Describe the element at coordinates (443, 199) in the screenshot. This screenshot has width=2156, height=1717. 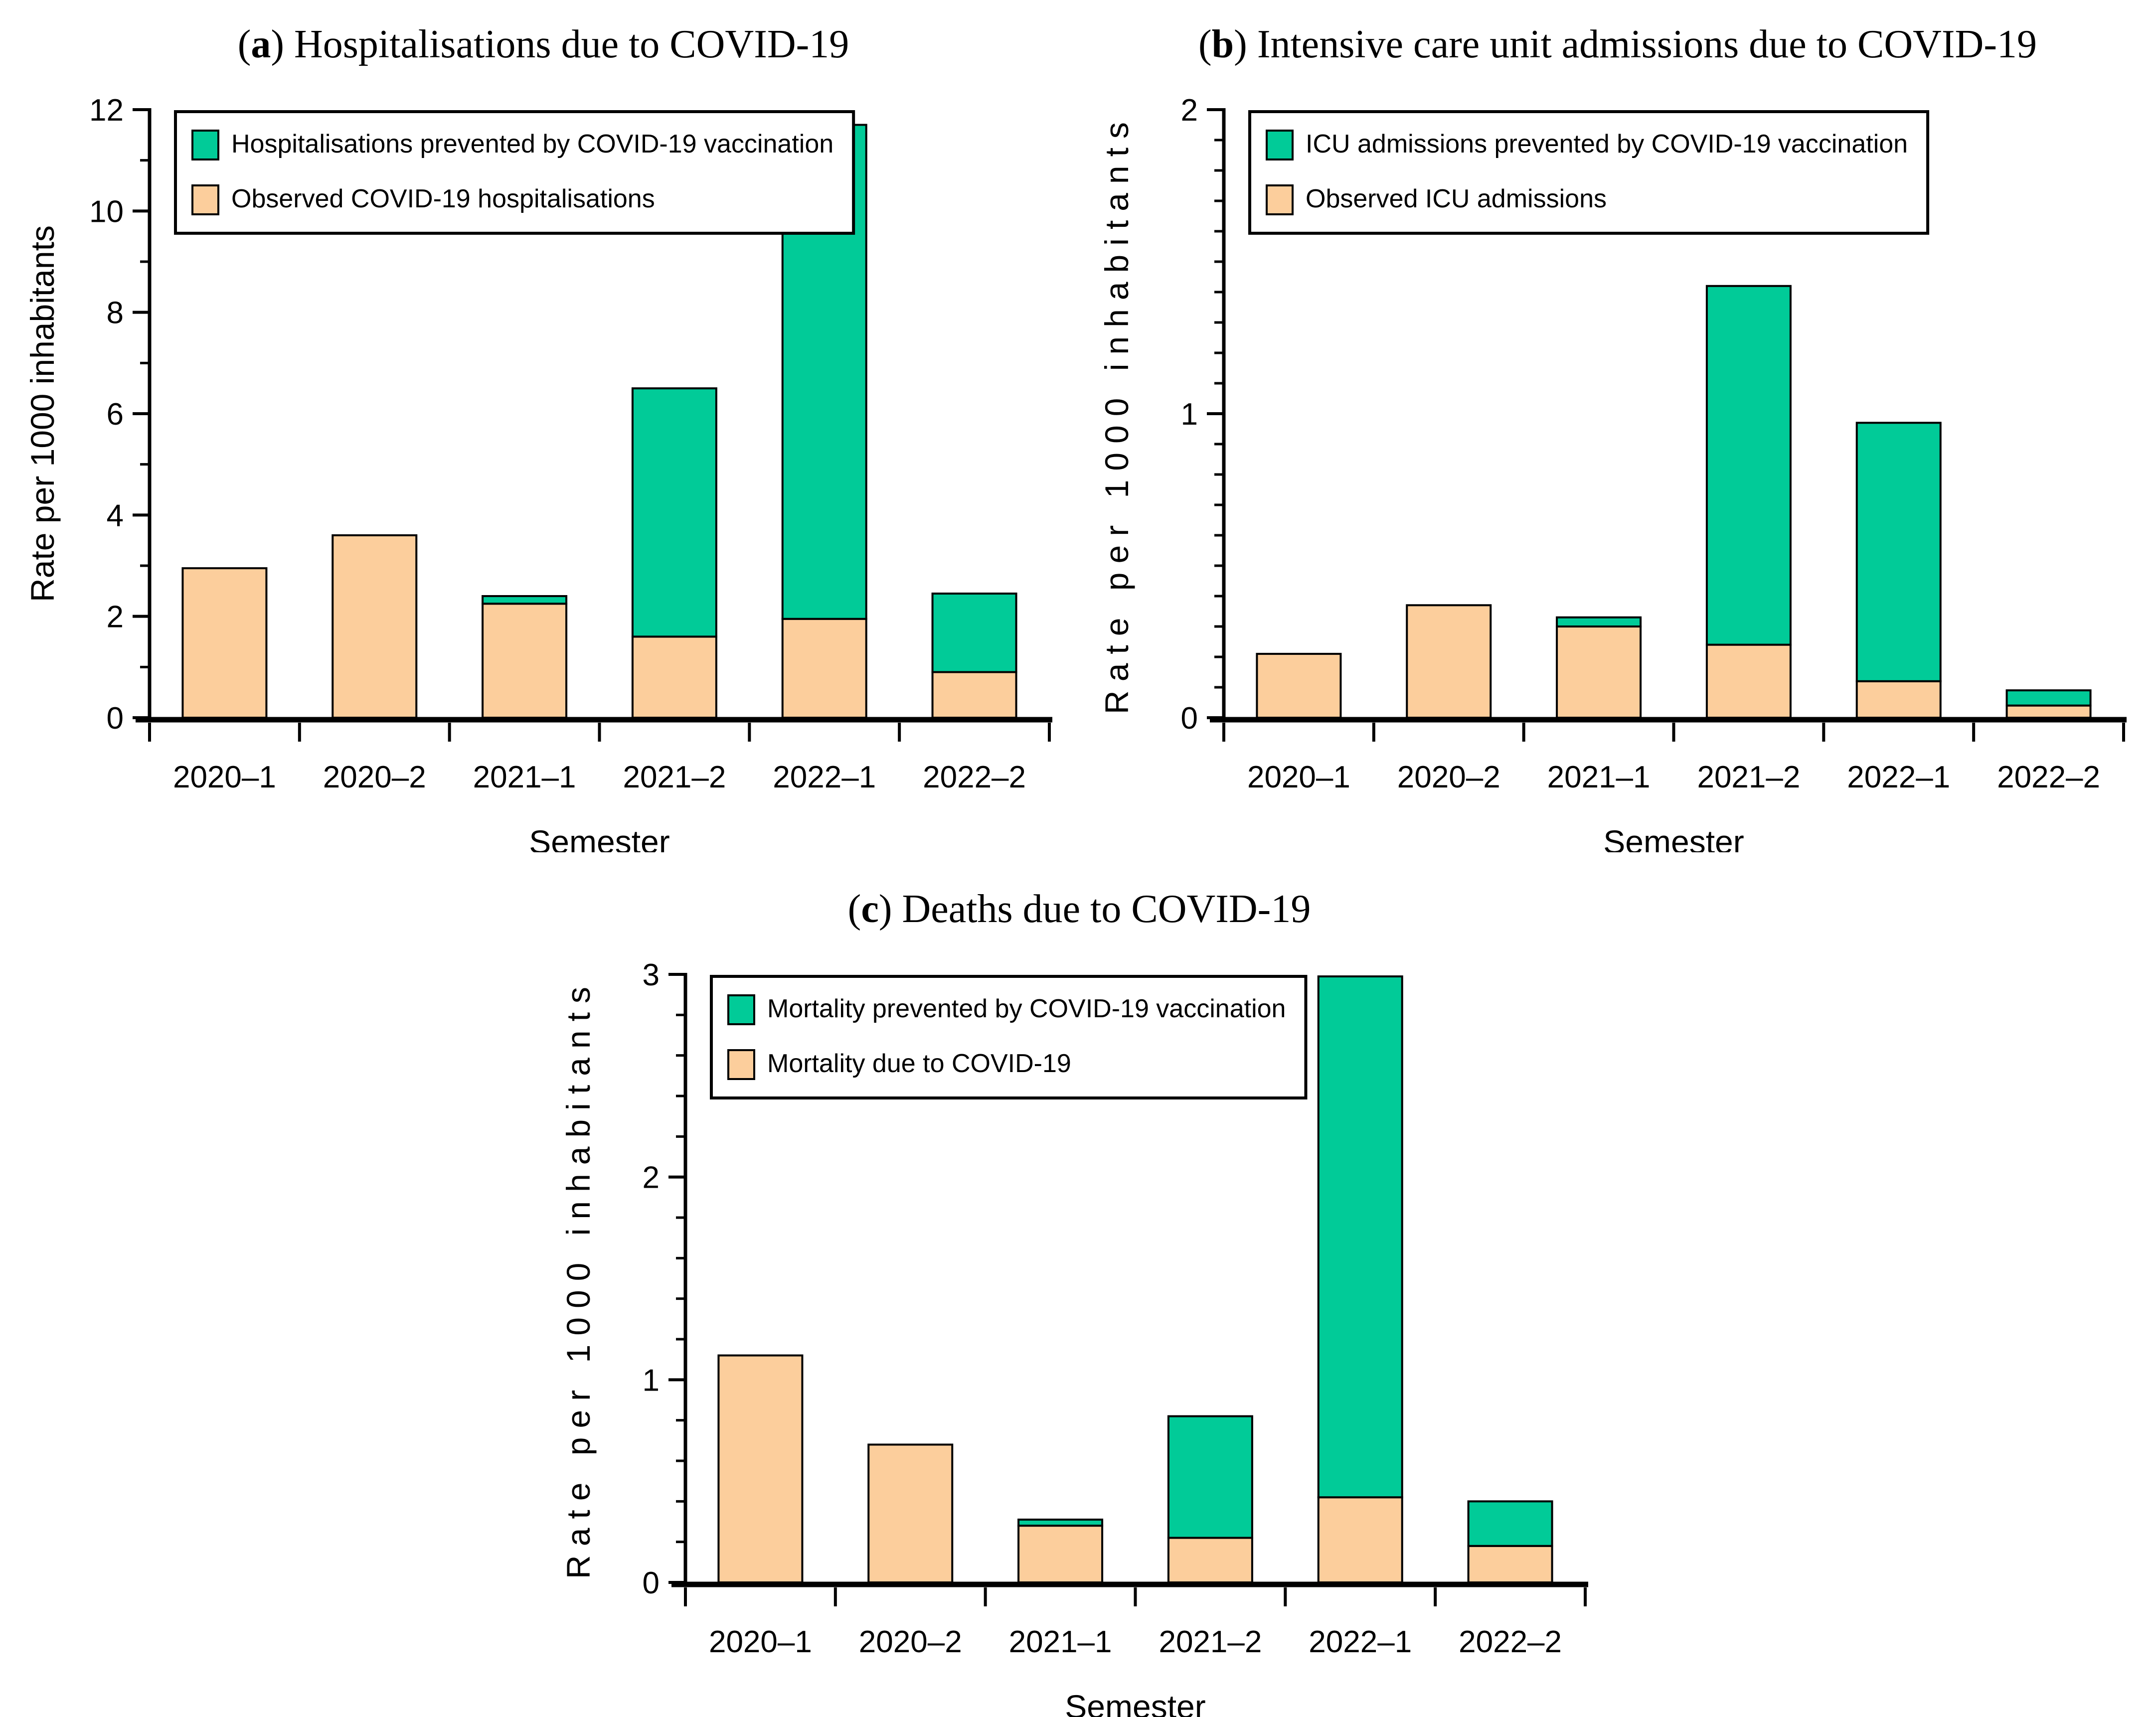
I see `legend-label-observed: Observed COVID-19 hospitalisations` at that location.